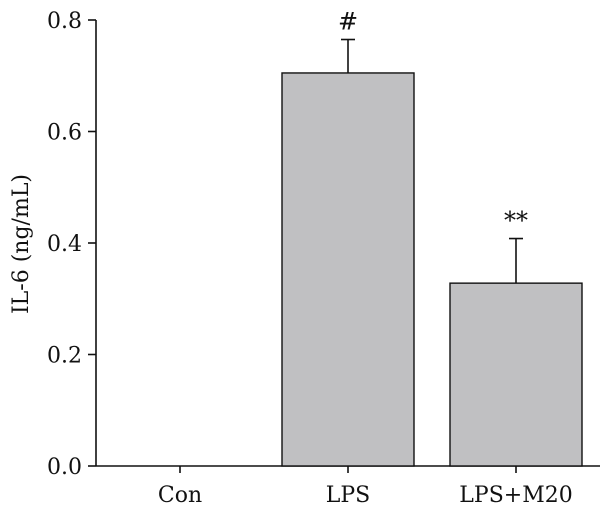 Image resolution: width=600 pixels, height=514 pixels. What do you see at coordinates (64, 467) in the screenshot?
I see `y-tick-label: 0.0` at bounding box center [64, 467].